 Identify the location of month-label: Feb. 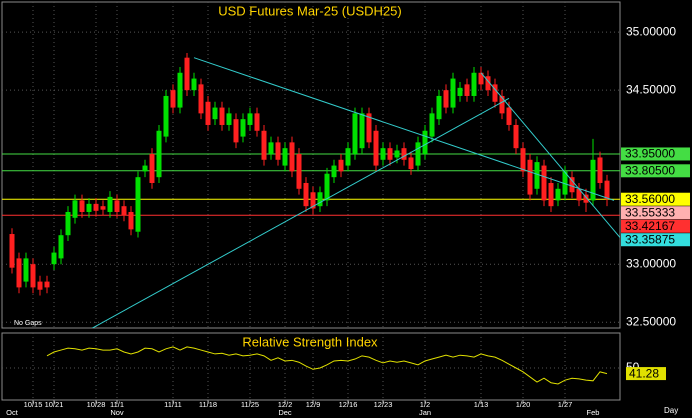
(593, 412).